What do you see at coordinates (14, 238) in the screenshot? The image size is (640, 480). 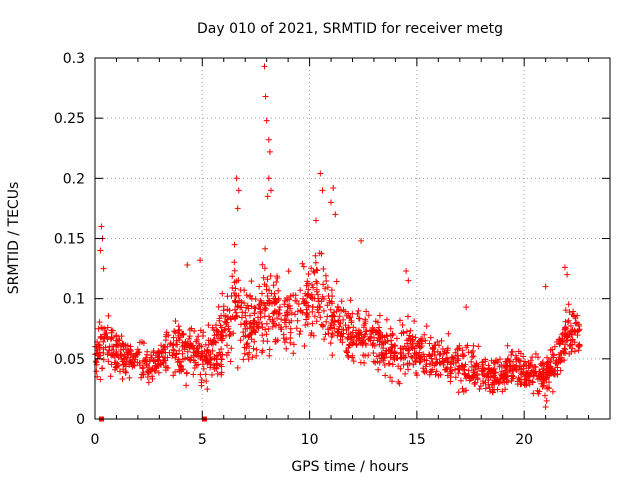 I see `y-axis-label: SRMTID / TECUs` at bounding box center [14, 238].